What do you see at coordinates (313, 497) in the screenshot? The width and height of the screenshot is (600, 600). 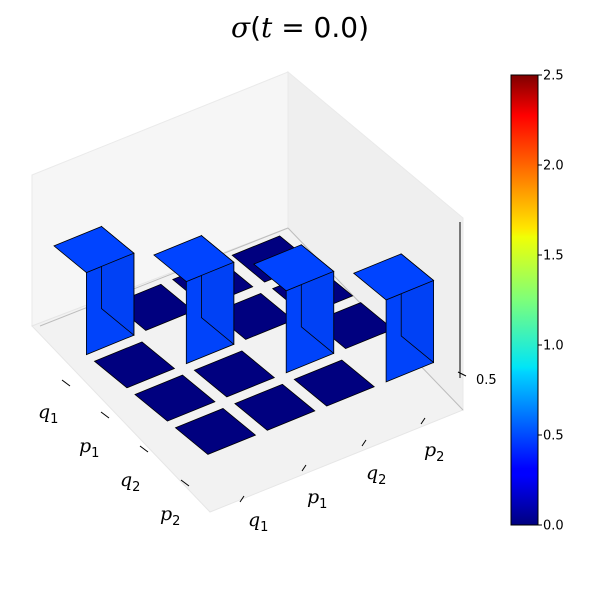 I see `col-label-2-base: p` at bounding box center [313, 497].